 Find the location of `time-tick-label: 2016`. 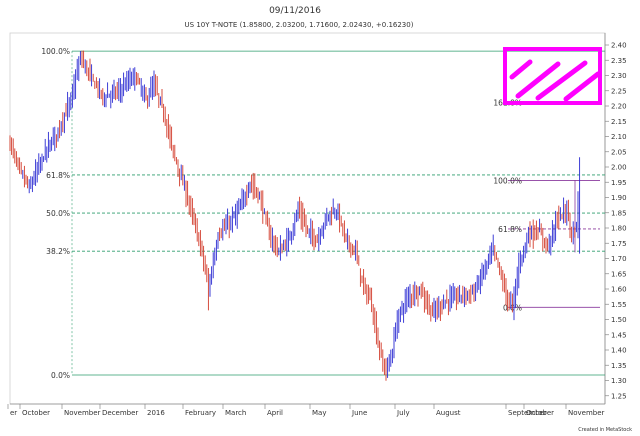

time-tick-label: 2016 is located at coordinates (156, 413).